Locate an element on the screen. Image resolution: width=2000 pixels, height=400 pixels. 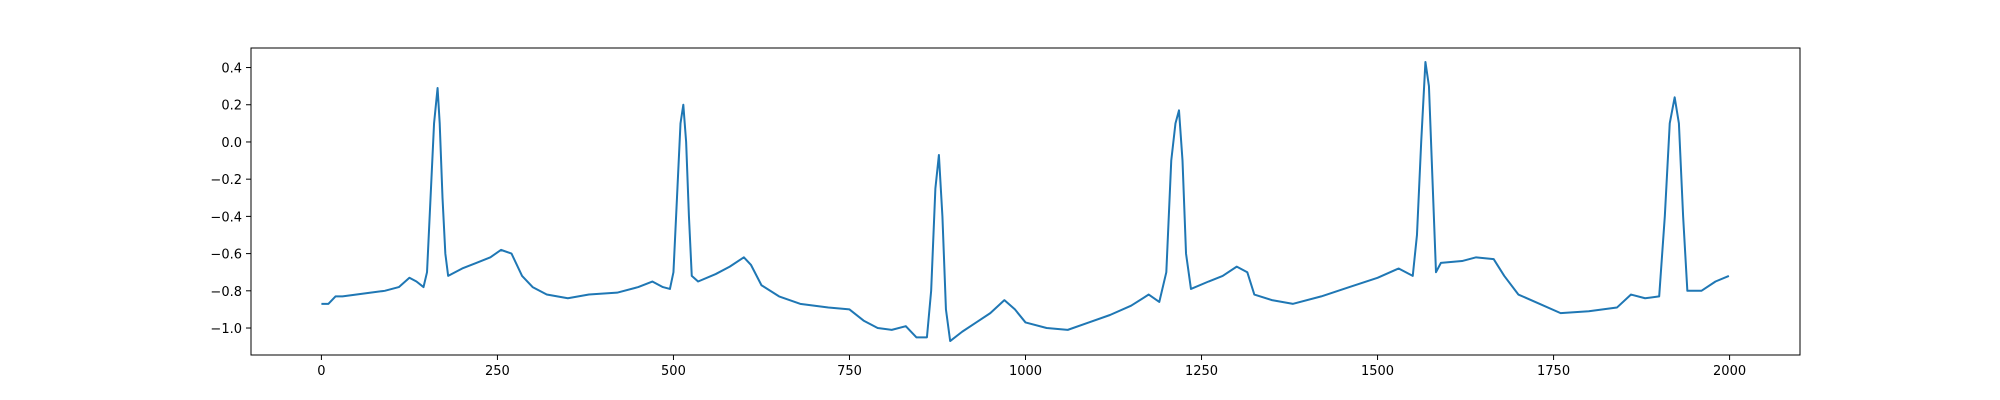
x-tick-label: 250 is located at coordinates (497, 371).